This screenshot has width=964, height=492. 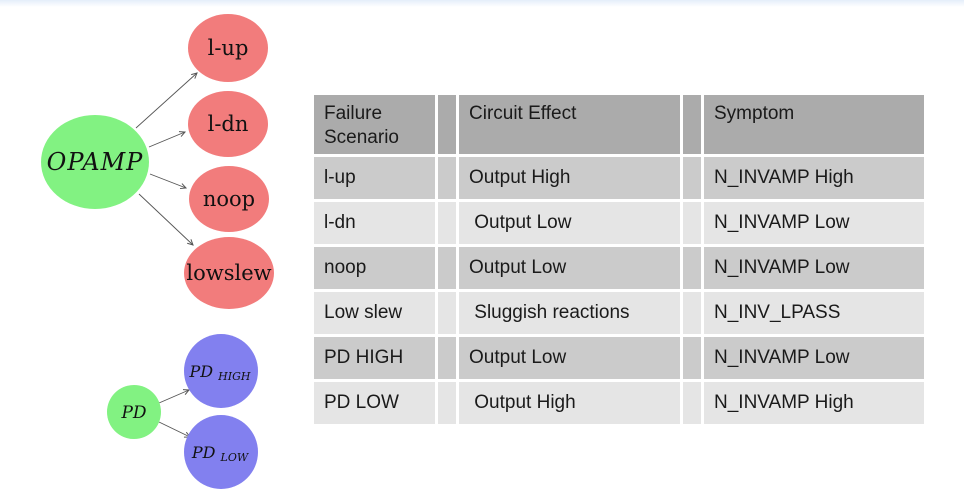 I want to click on top-border-strip, so click(x=482, y=3).